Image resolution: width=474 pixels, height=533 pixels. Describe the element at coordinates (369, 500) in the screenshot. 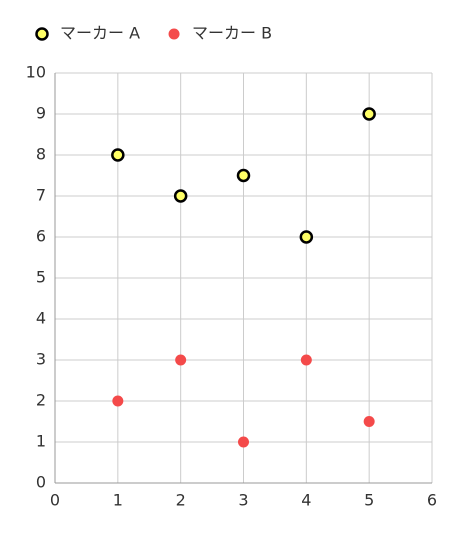

I see `x-tick-label: 5` at that location.